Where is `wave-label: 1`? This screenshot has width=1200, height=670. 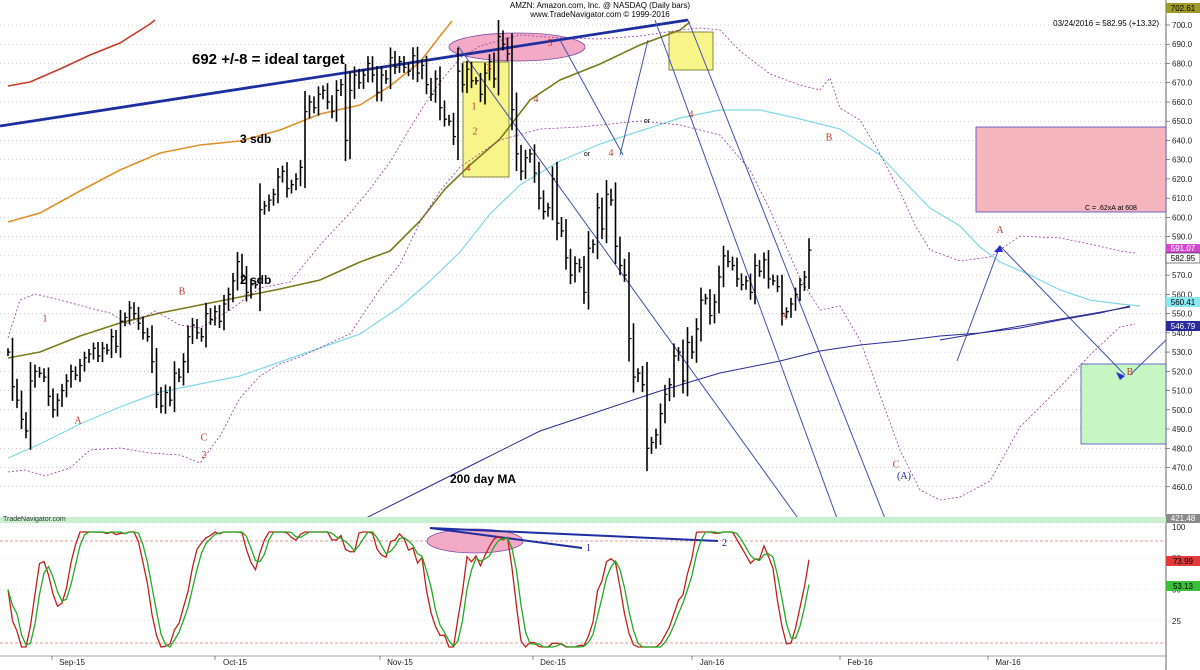
wave-label: 1 is located at coordinates (474, 107).